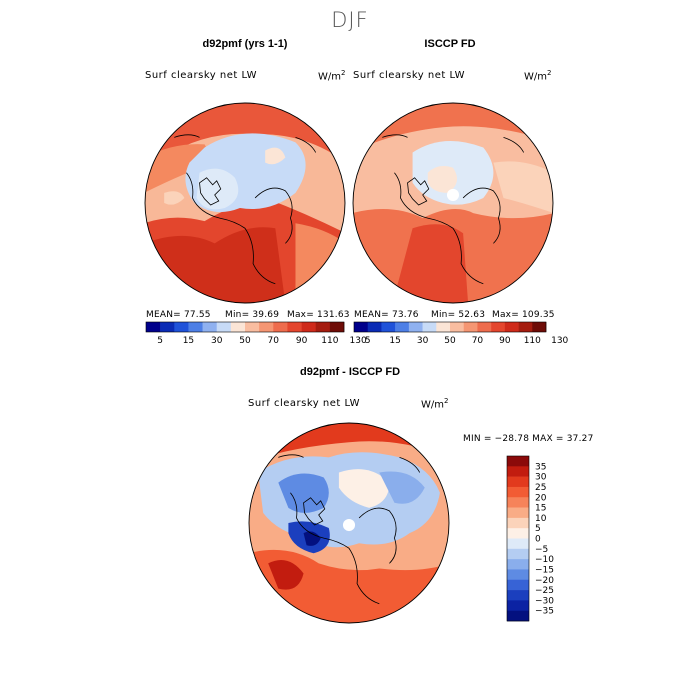 Image resolution: width=700 pixels, height=700 pixels. What do you see at coordinates (538, 540) in the screenshot?
I see `diff-colorbar-tick-label: 0` at bounding box center [538, 540].